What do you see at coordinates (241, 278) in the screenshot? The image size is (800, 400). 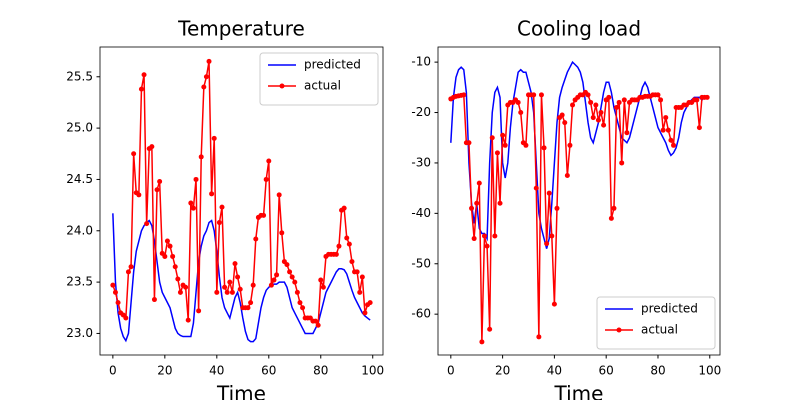 I see `series-line` at bounding box center [241, 278].